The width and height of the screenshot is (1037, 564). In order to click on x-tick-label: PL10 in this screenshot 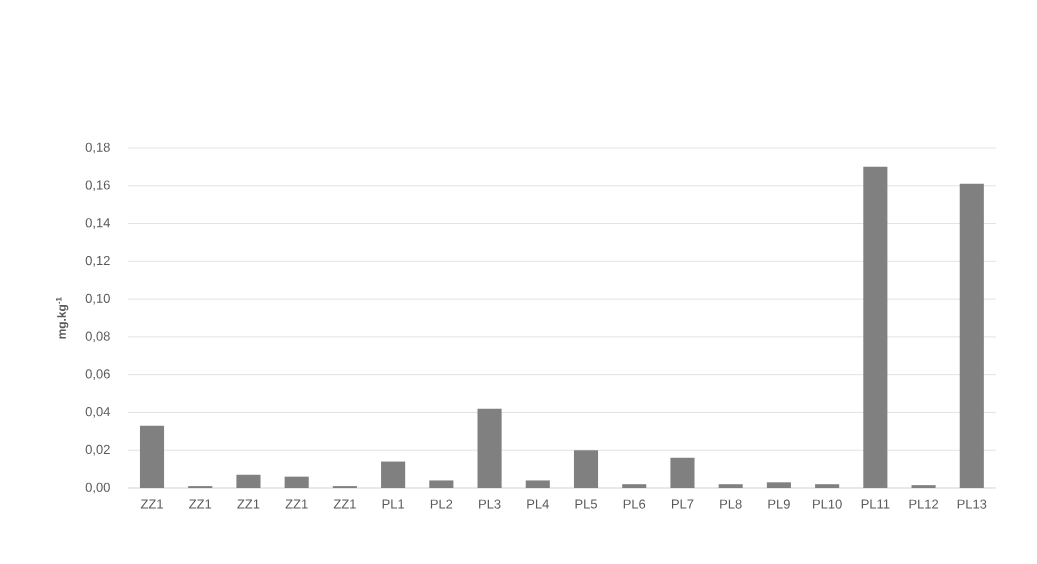, I will do `click(827, 504)`.